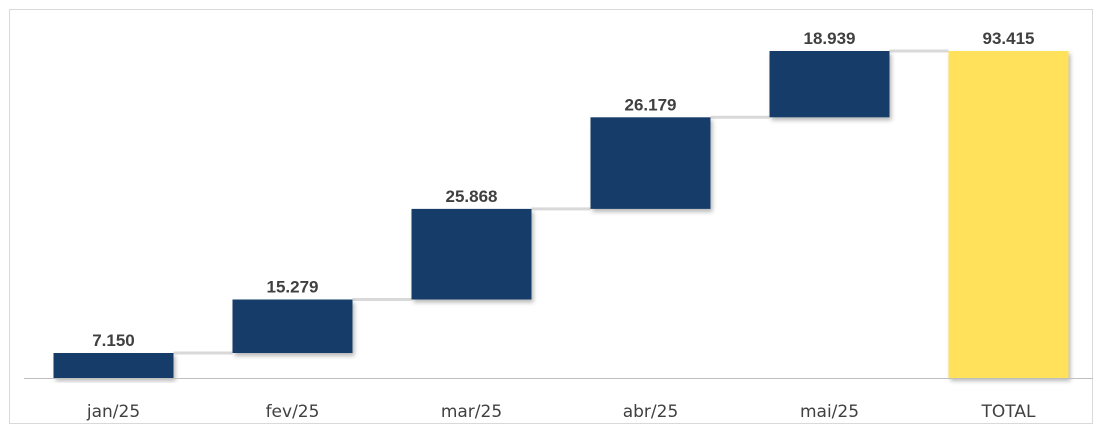 The width and height of the screenshot is (1103, 433). Describe the element at coordinates (651, 412) in the screenshot. I see `x-tick-abr-25: abr/25` at that location.